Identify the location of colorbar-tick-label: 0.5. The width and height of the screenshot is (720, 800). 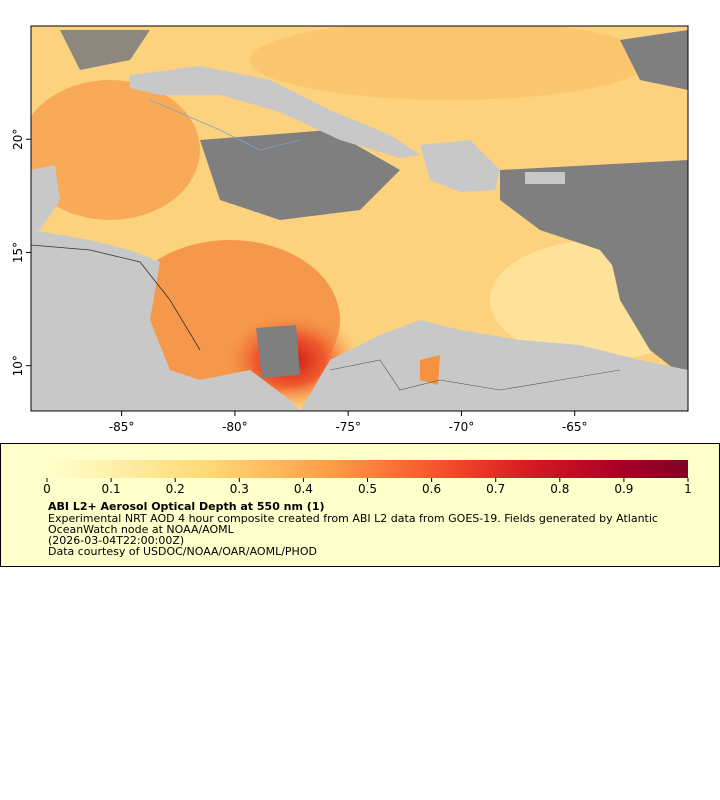
(367, 489).